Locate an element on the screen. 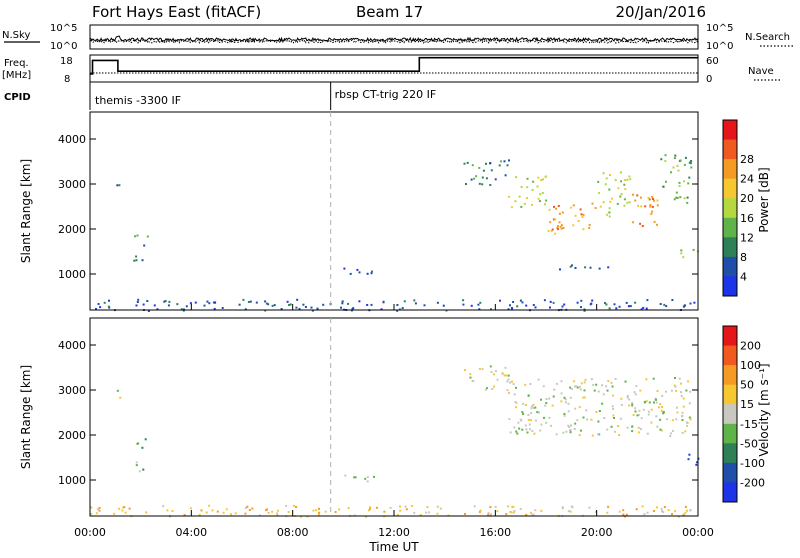 This screenshot has width=800, height=558. freq-left-tick-top: 18 is located at coordinates (66, 61).